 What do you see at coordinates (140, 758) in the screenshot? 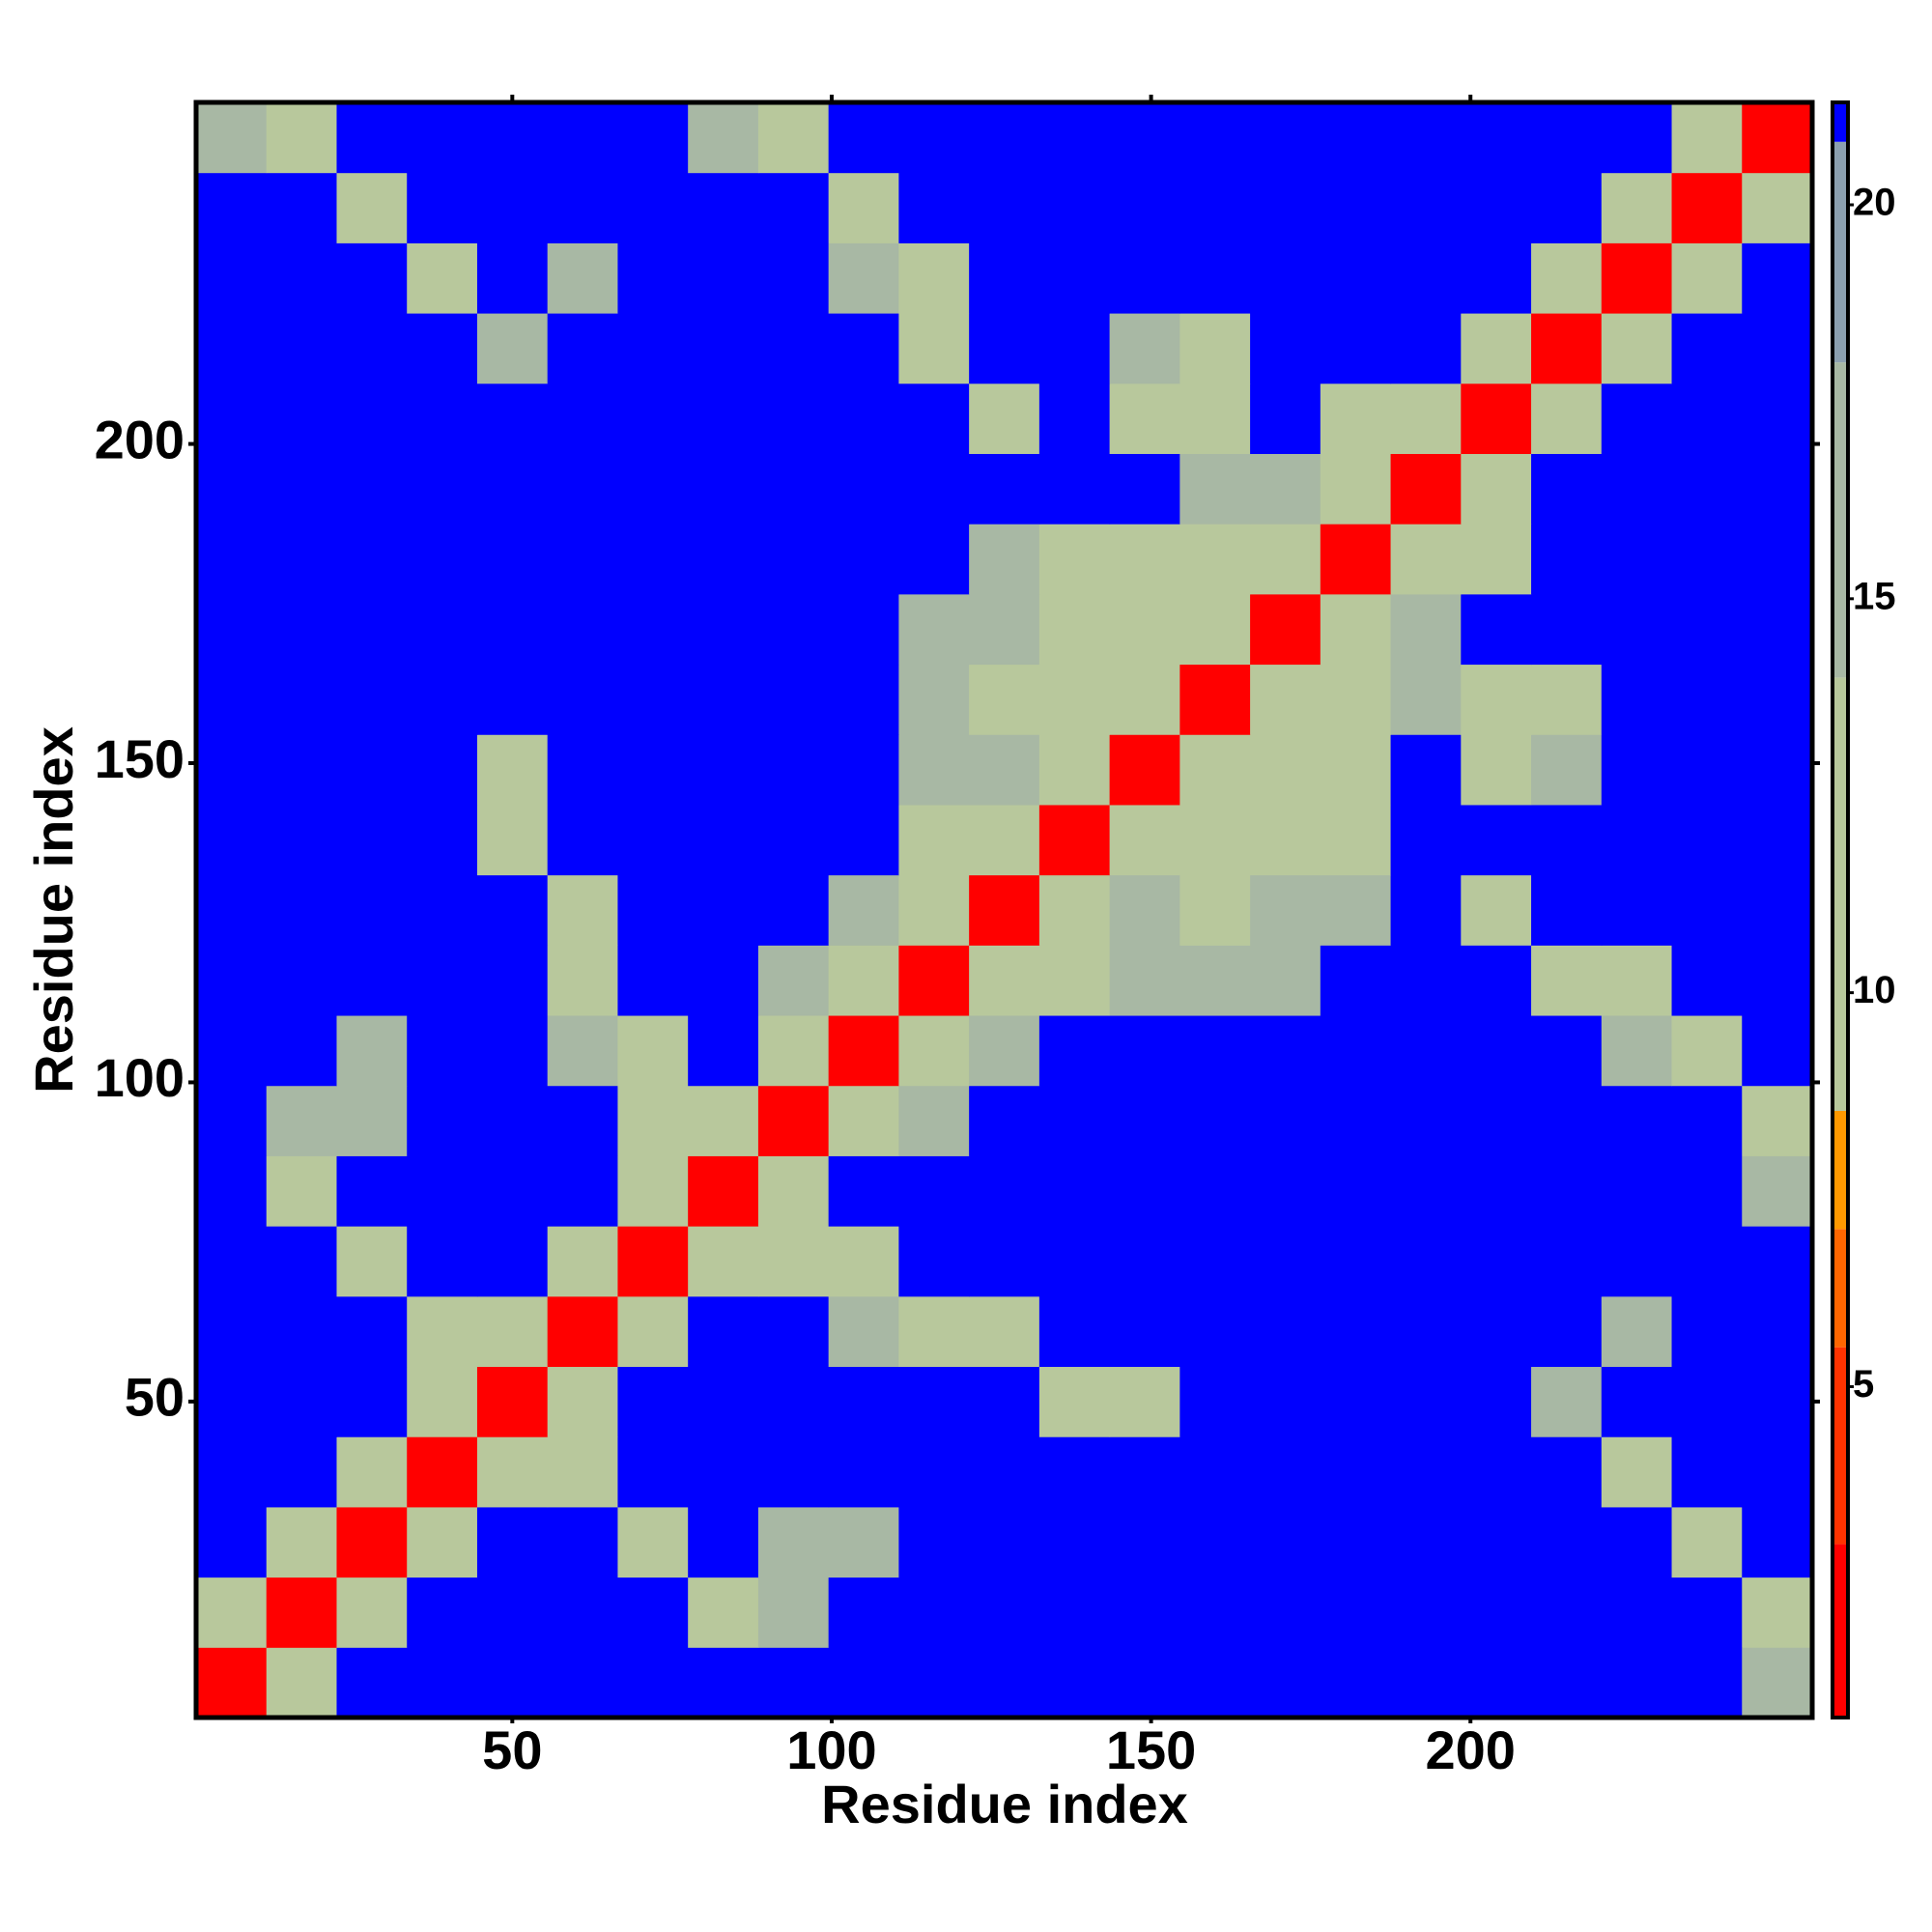
I see `y-tick-label: 150` at bounding box center [140, 758].